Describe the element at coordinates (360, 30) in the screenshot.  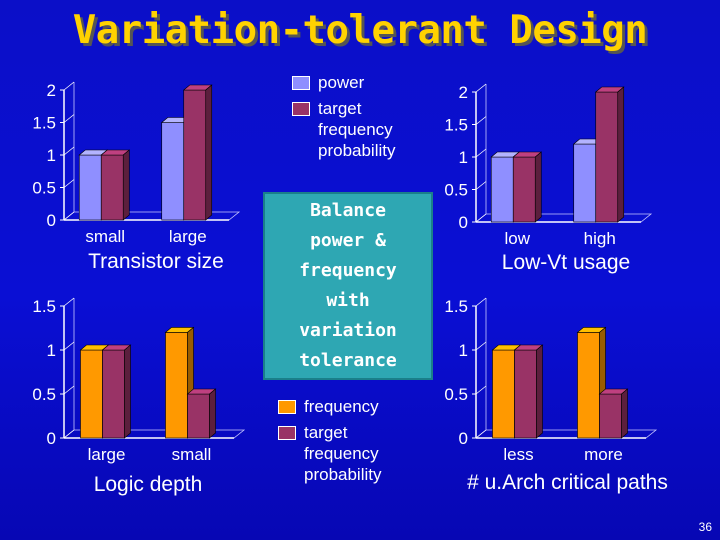
I see `slide-title: Variation-tolerant Design` at that location.